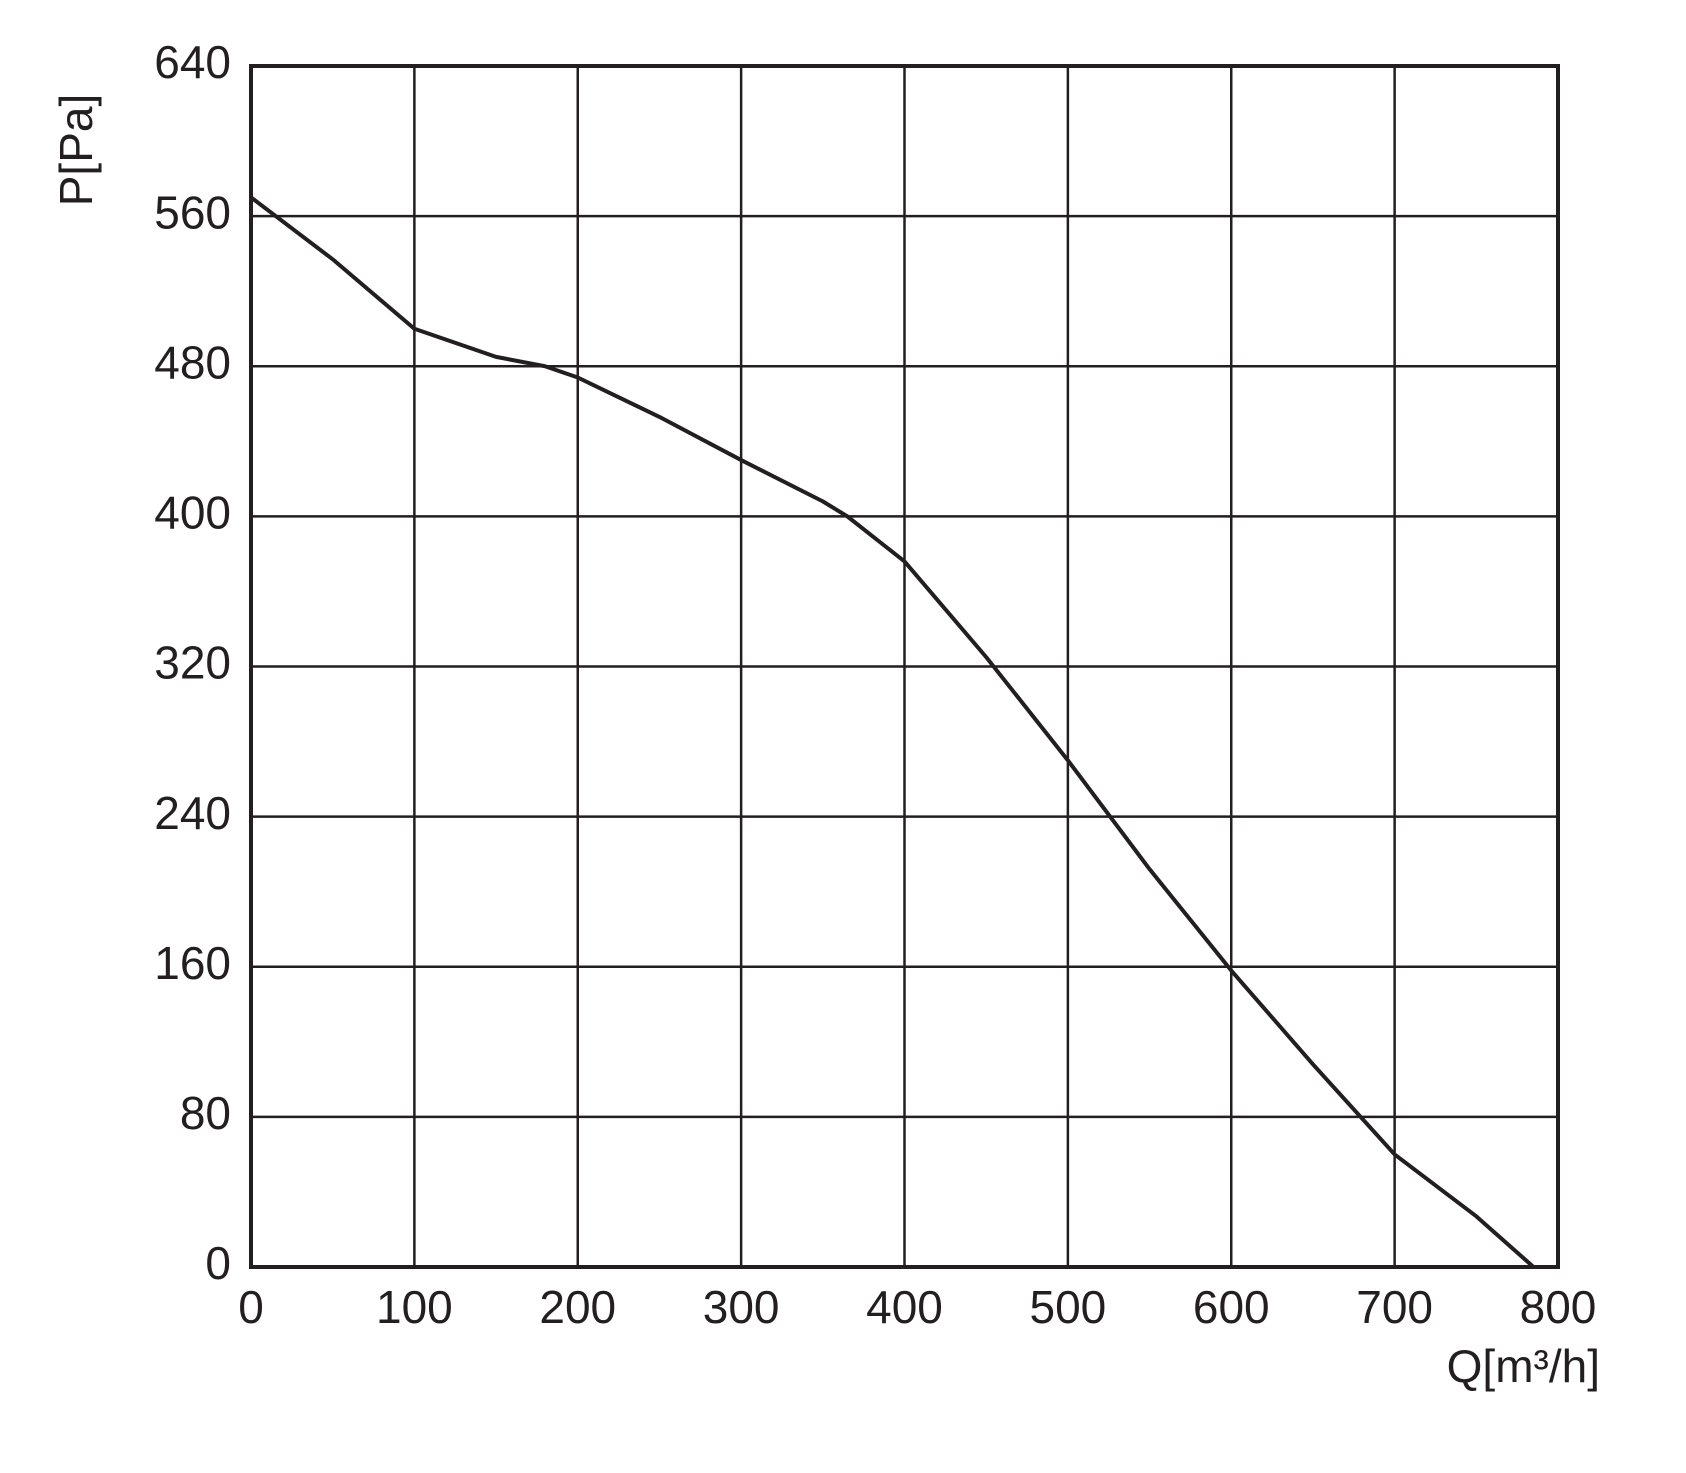  Describe the element at coordinates (1394, 1307) in the screenshot. I see `x-tick-label: 700` at that location.